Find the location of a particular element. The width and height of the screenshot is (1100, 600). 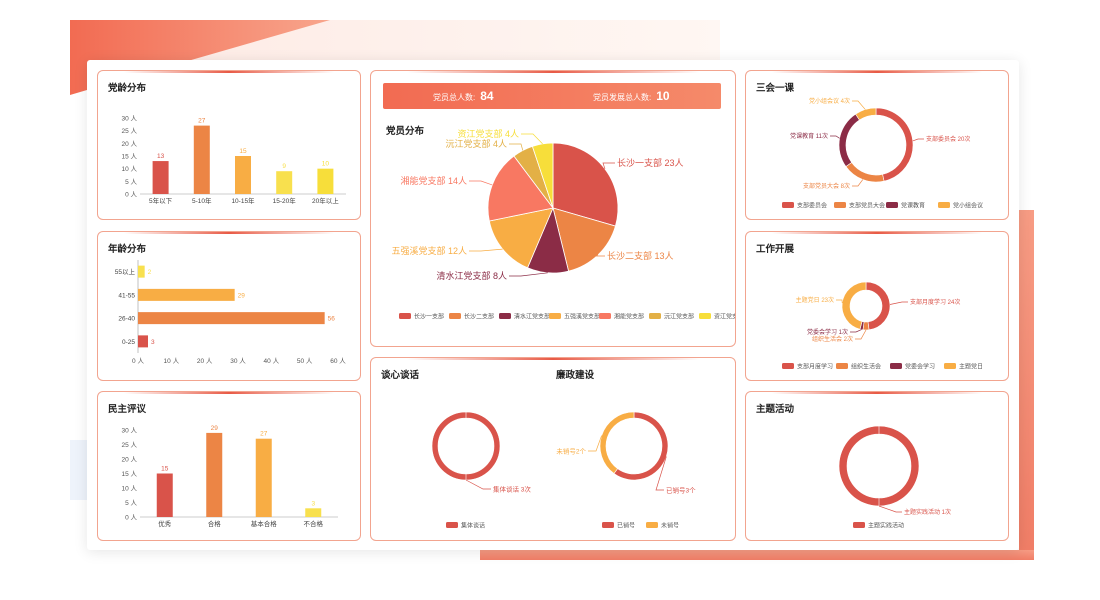

card-talk-integrity: 谈心谈话 廉政建设 集体谈话 3次 集体谈话 已销号3个 未销号2个 已销号 未销号 is located at coordinates (553, 449).